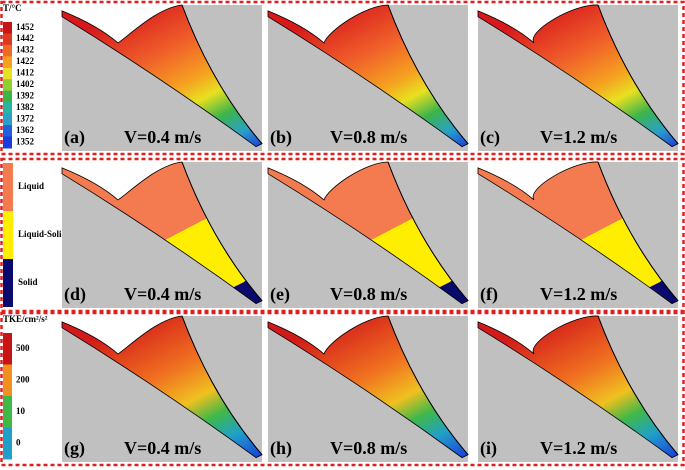  I want to click on legend-label: Solid, so click(28, 282).